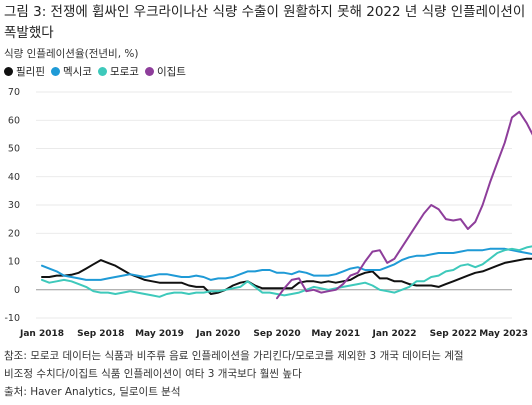 Image resolution: width=532 pixels, height=405 pixels. I want to click on legend-item: 멕시코, so click(71, 71).